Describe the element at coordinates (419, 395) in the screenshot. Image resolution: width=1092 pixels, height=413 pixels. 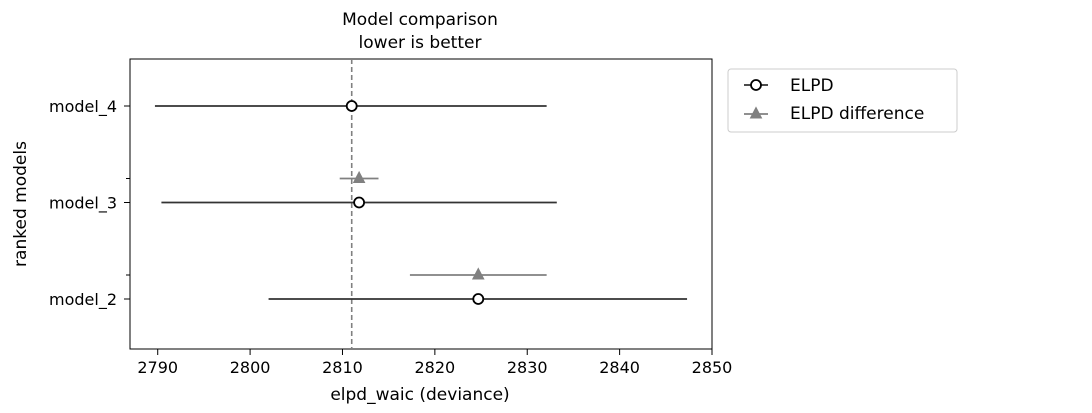
I see `x-axis-label: elpd_waic (deviance)` at that location.